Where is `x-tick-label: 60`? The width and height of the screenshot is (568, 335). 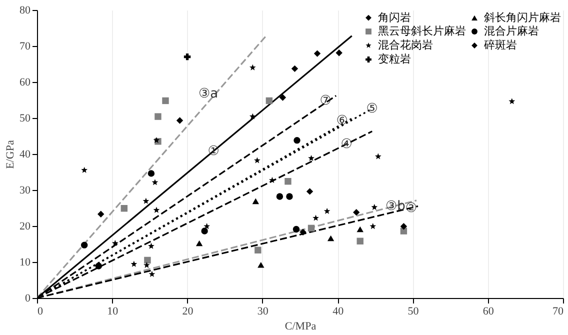
x-tick-label: 60 is located at coordinates (488, 312).